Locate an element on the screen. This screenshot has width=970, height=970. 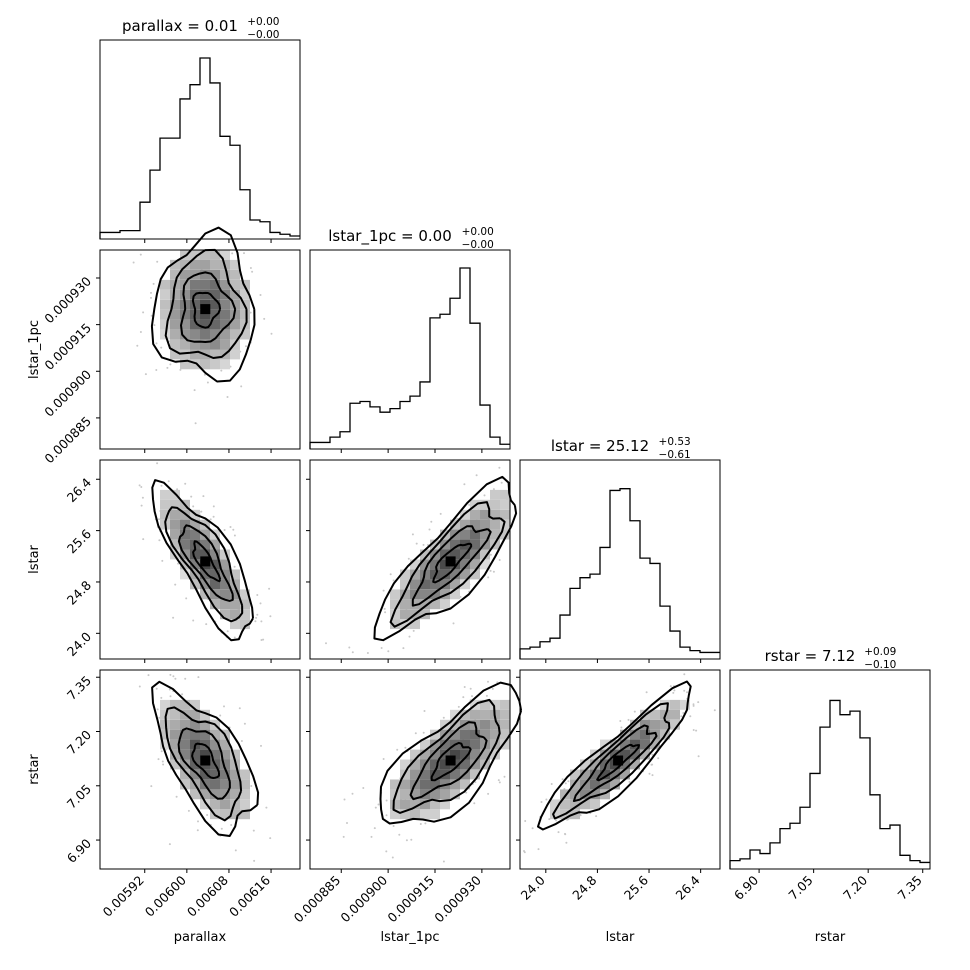
title-lower-error: −0.61 is located at coordinates (675, 455).